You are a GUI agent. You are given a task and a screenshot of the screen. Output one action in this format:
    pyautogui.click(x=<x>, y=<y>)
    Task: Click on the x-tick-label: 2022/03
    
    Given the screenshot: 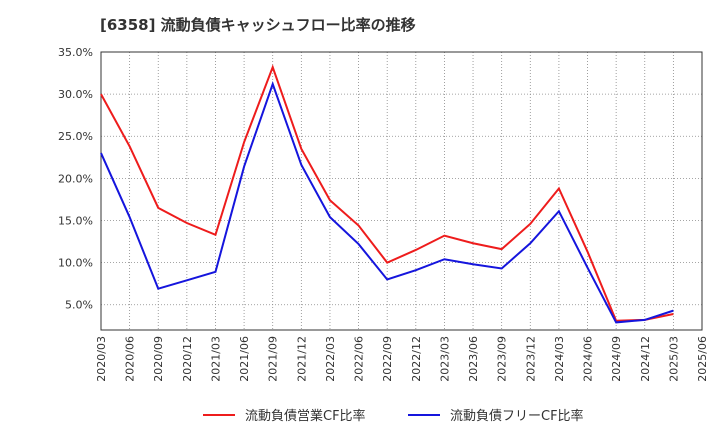 What is the action you would take?
    pyautogui.click(x=330, y=359)
    